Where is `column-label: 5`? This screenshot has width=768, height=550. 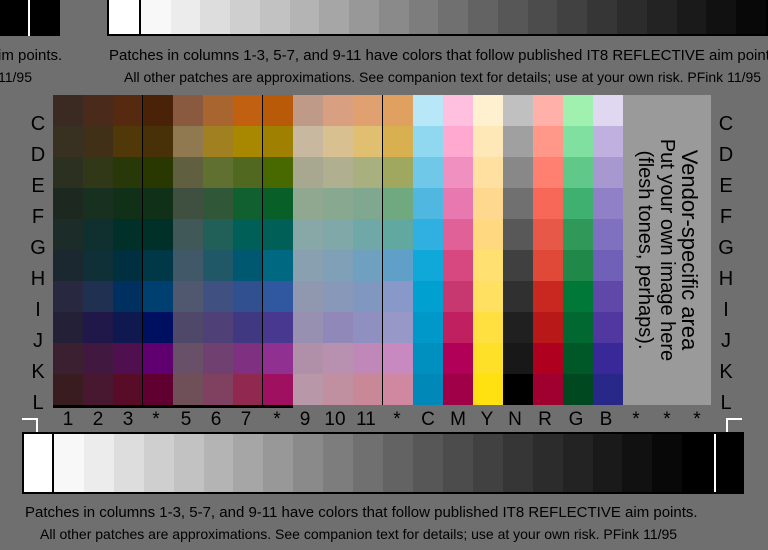
column-label: 5 is located at coordinates (186, 419).